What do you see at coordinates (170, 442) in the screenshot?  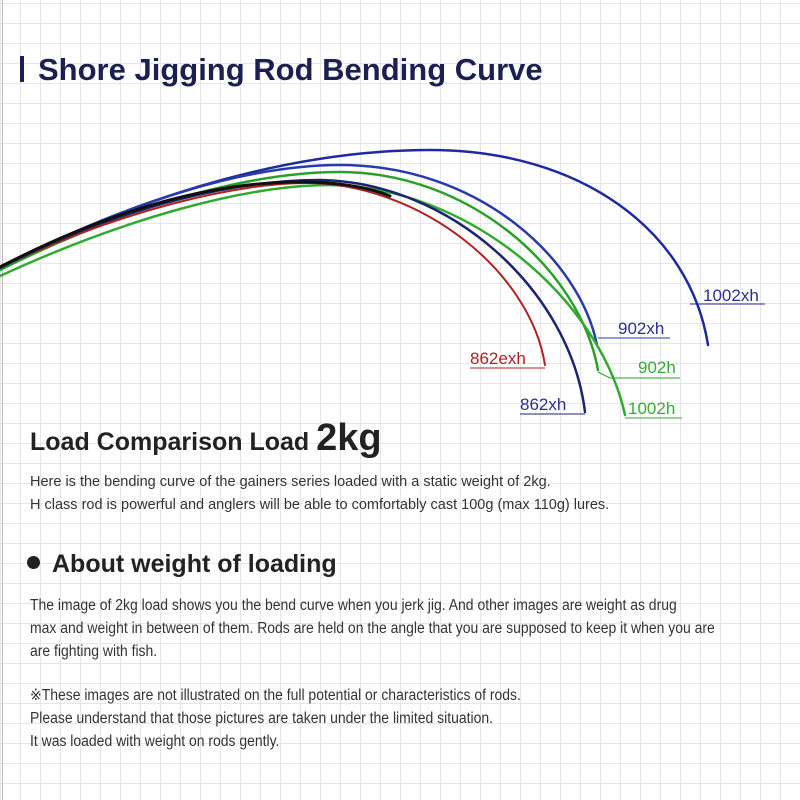 I see `load-heading-text: Load Comparison Load` at bounding box center [170, 442].